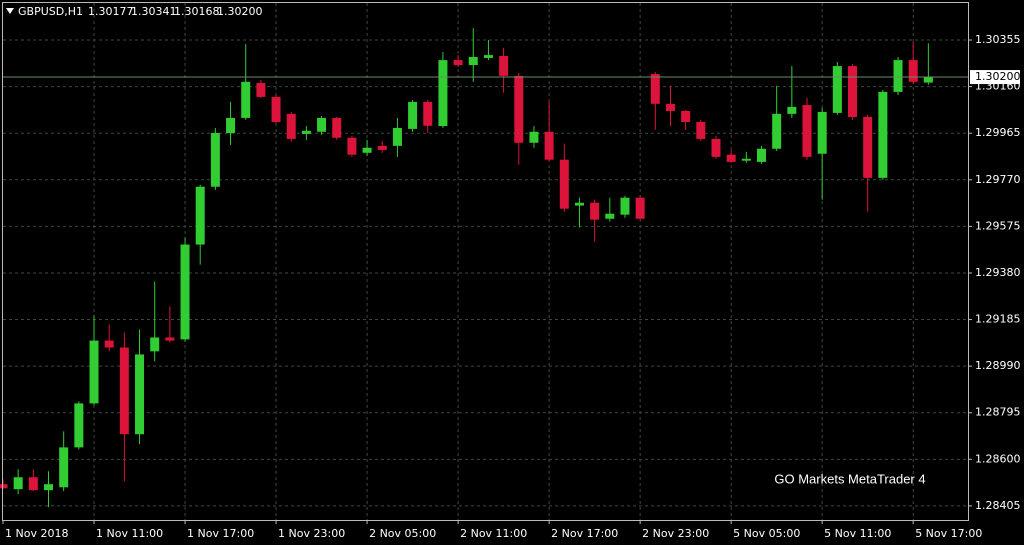 Image resolution: width=1024 pixels, height=545 pixels. Describe the element at coordinates (998, 412) in the screenshot. I see `y-tick-label: 1.28795` at that location.